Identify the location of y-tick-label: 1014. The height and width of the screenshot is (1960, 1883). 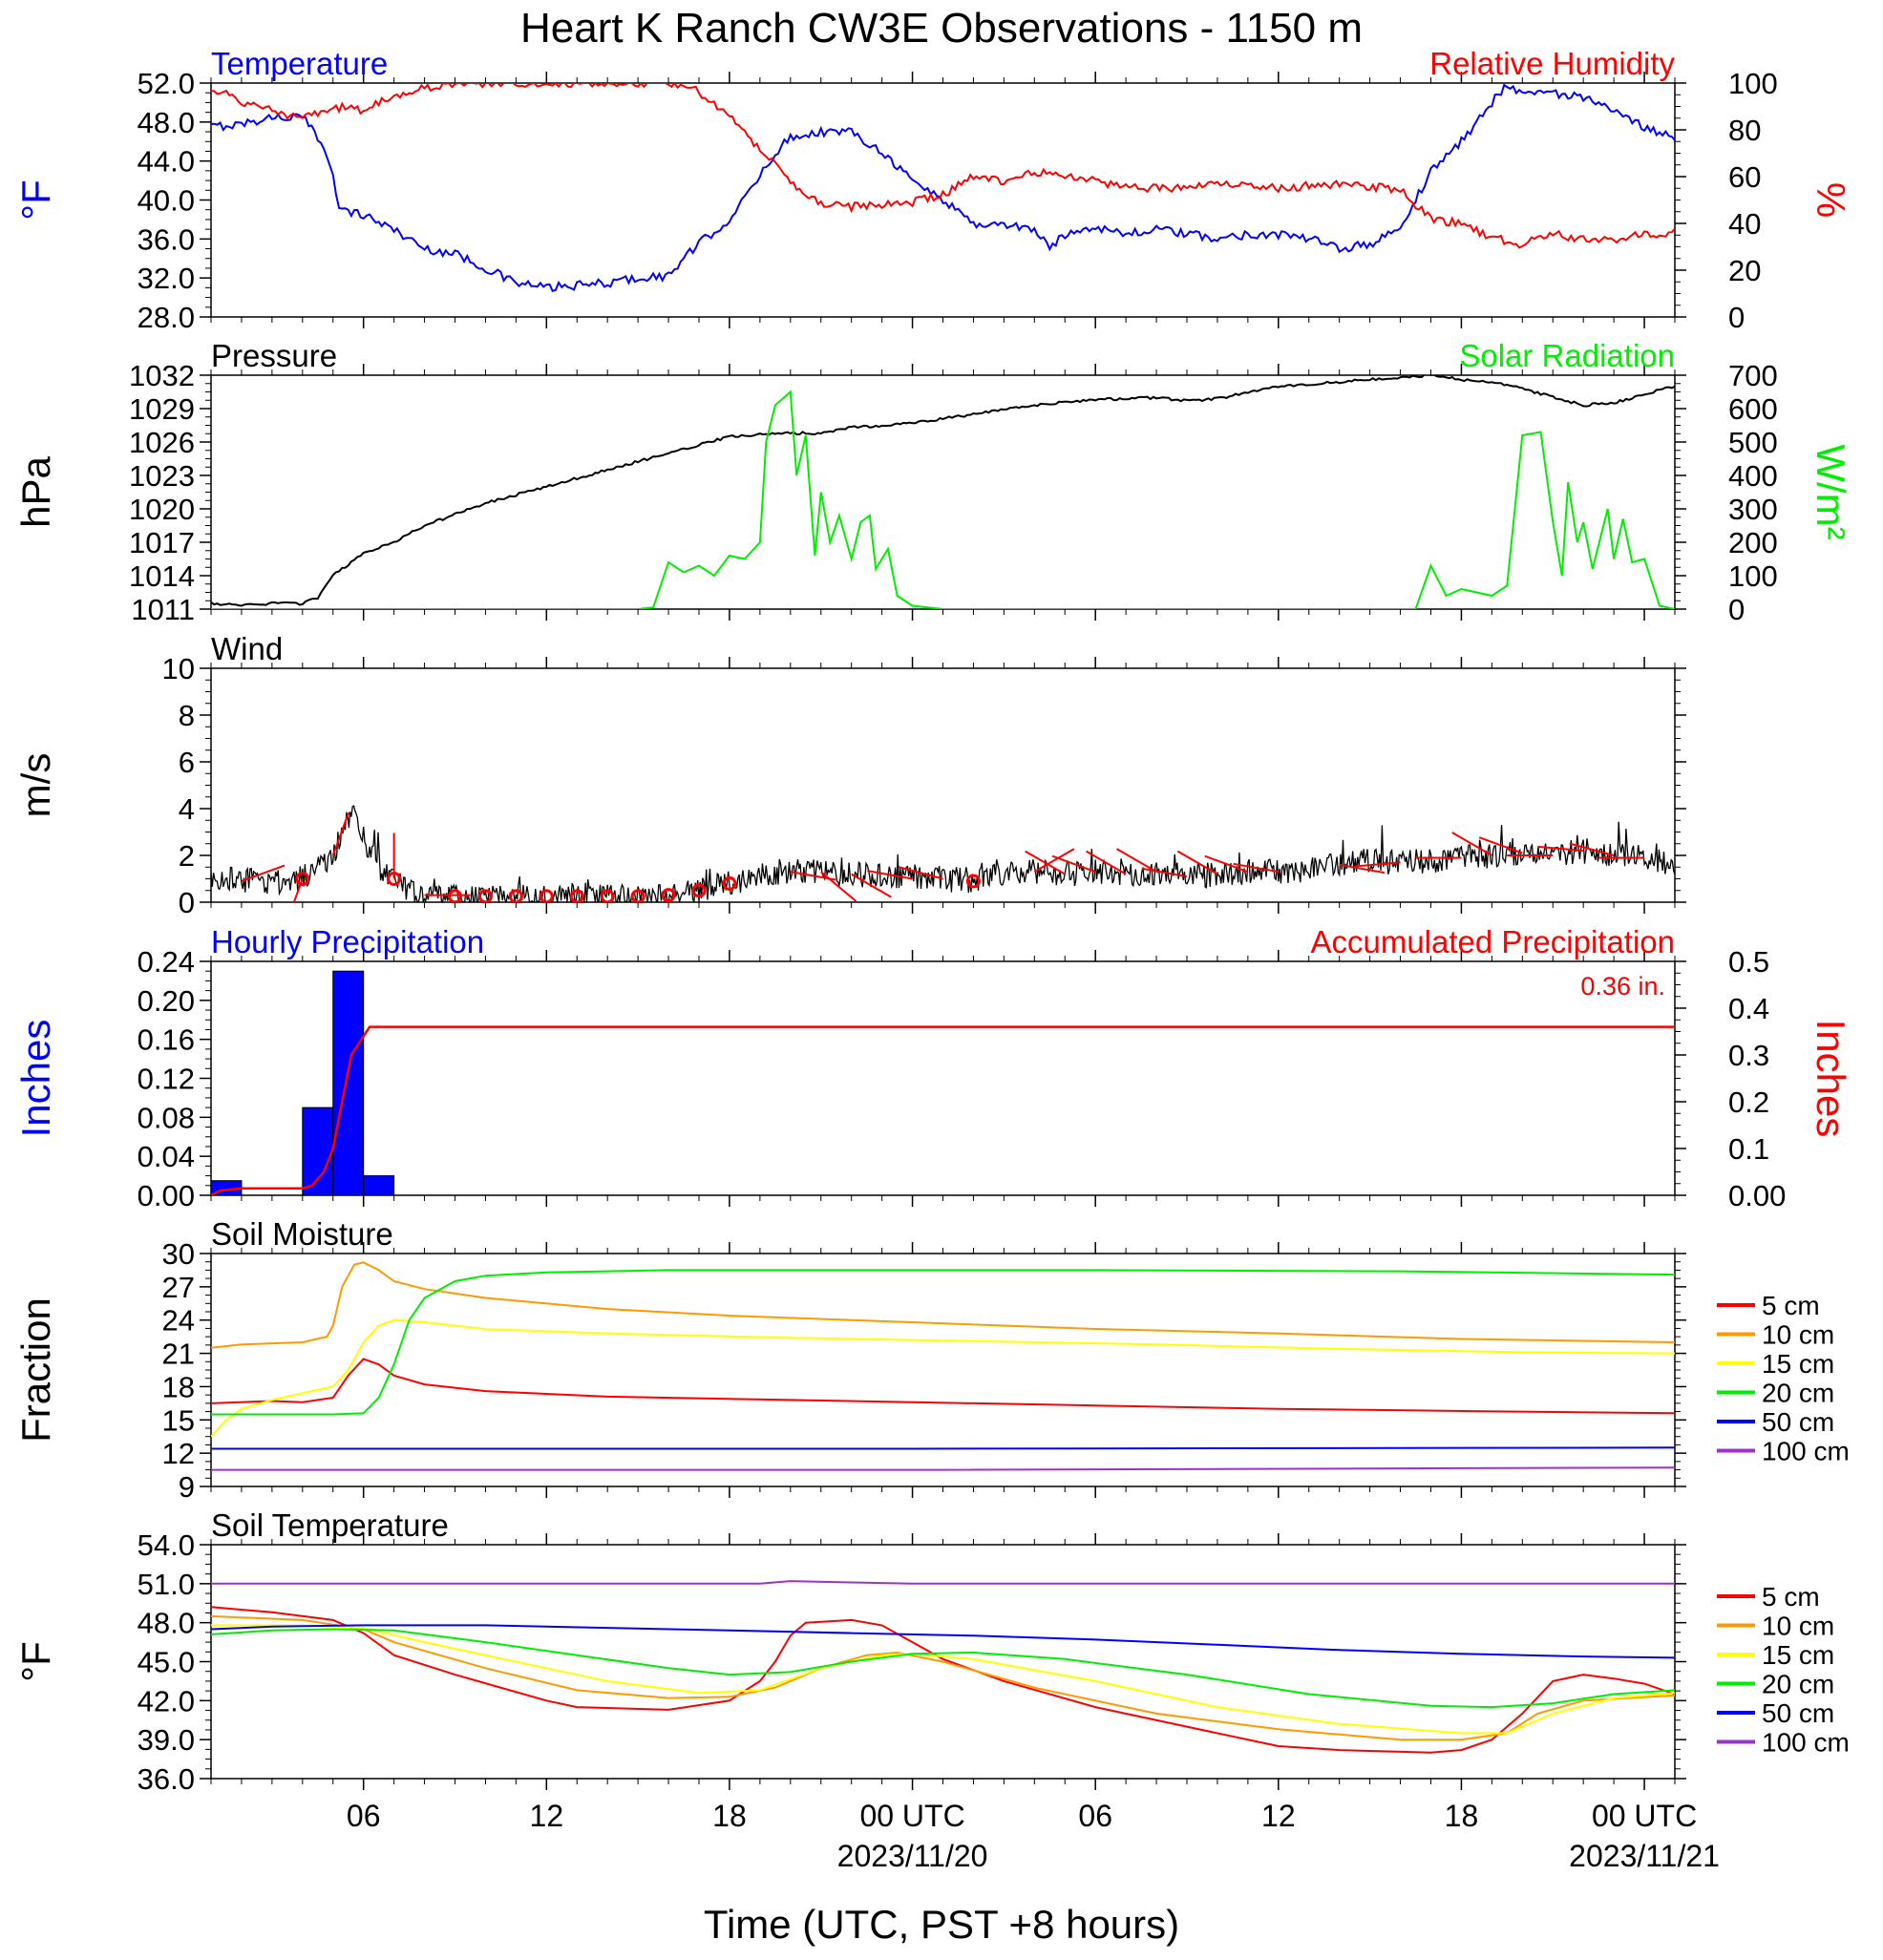
(162, 576).